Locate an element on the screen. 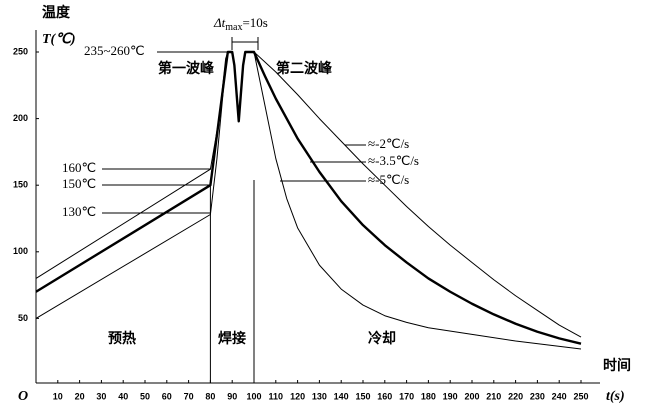  x-tick-label: 10 is located at coordinates (58, 396).